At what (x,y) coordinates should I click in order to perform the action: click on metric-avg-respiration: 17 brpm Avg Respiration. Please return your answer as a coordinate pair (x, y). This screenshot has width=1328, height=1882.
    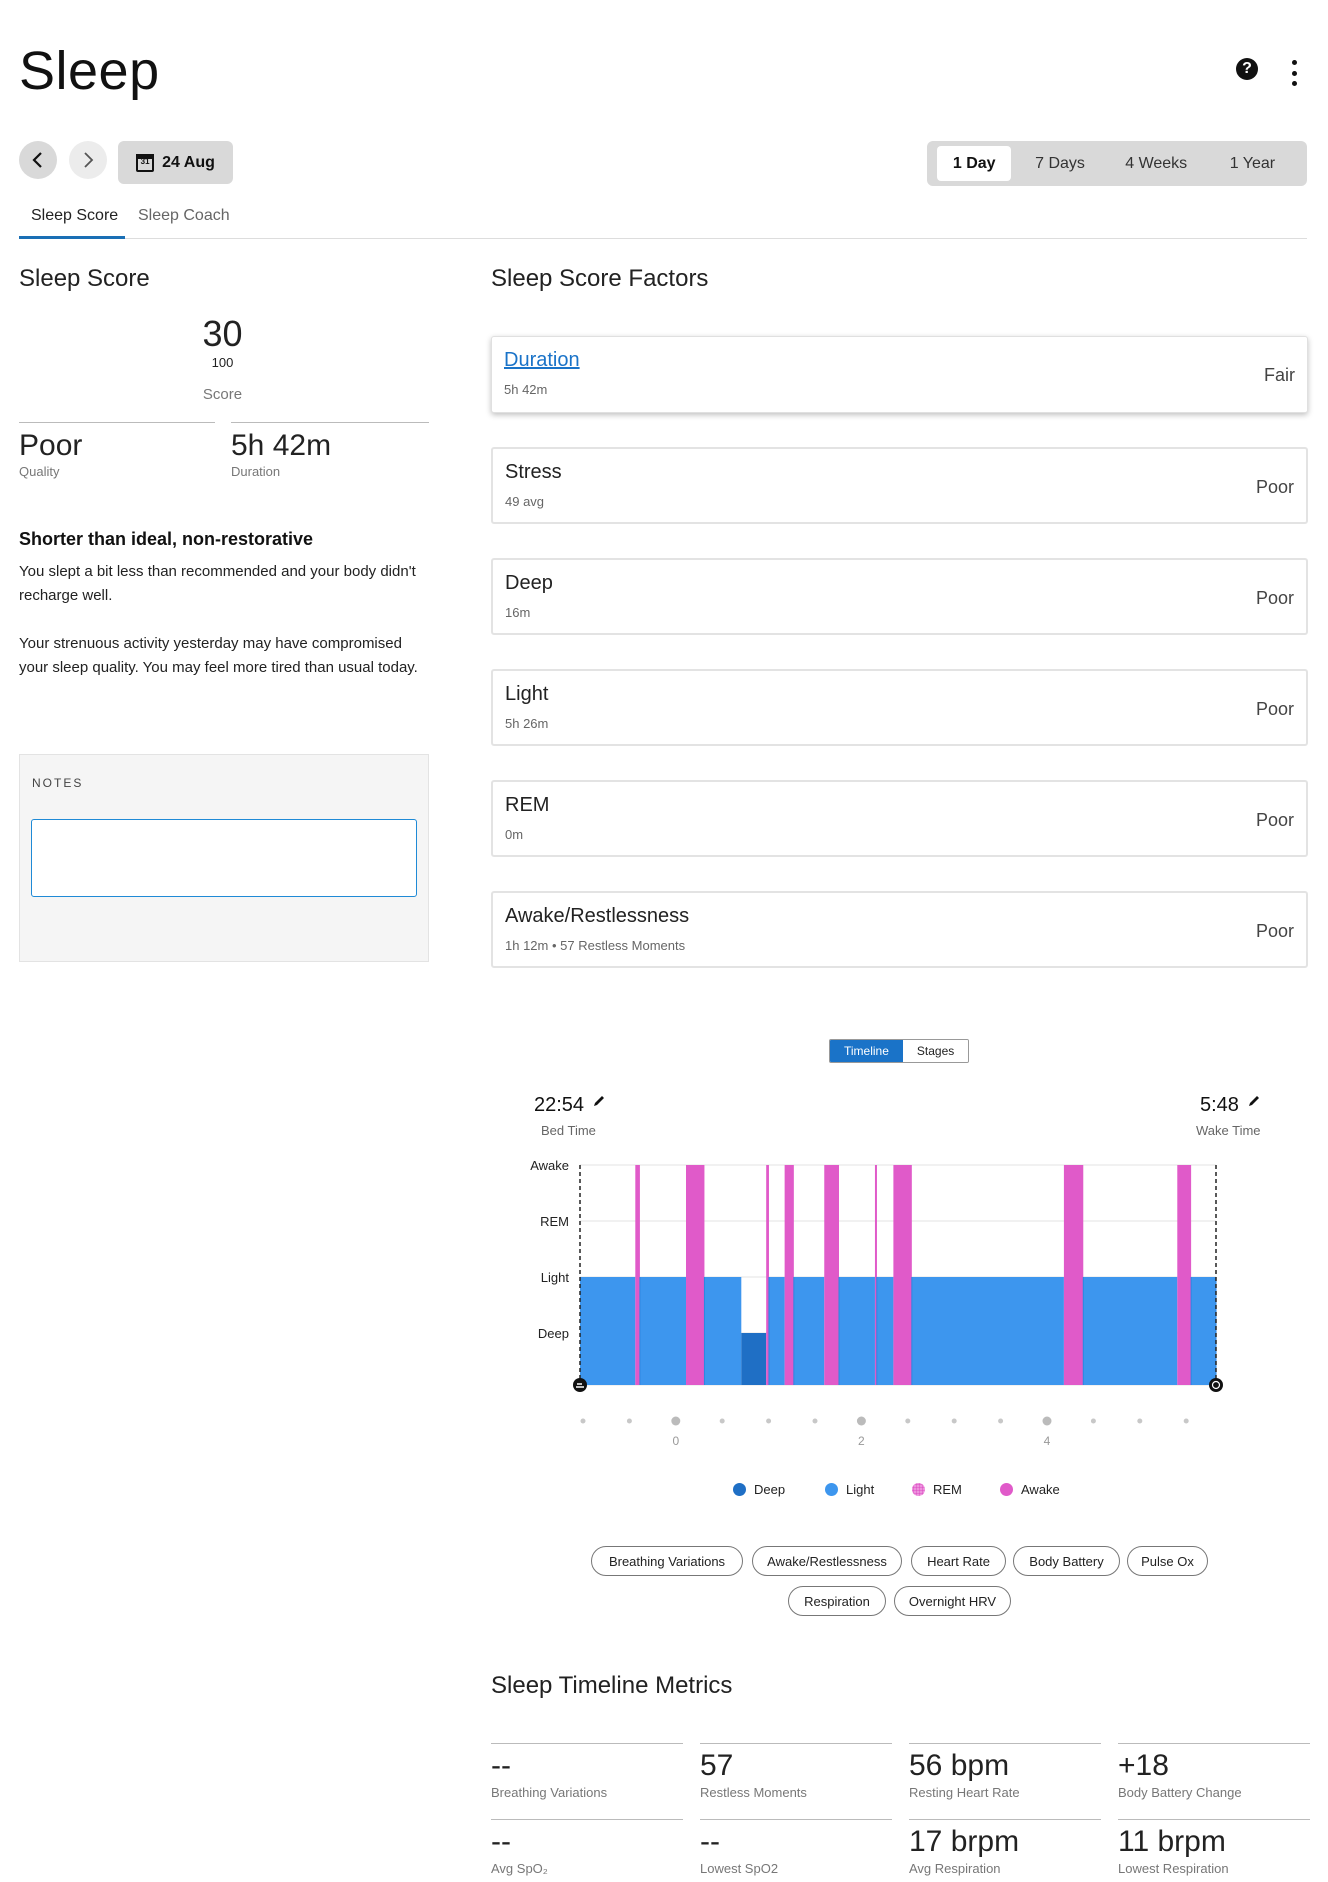
    Looking at the image, I should click on (1005, 1847).